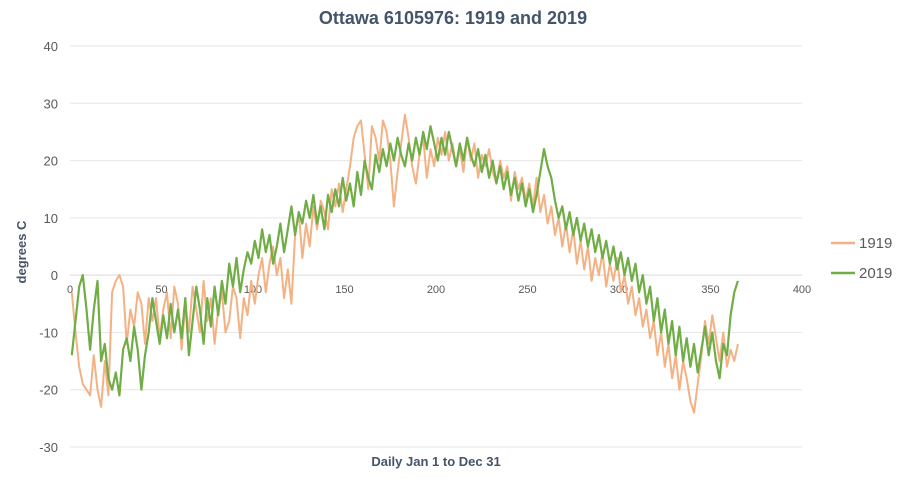 This screenshot has width=907, height=479. What do you see at coordinates (161, 290) in the screenshot?
I see `x-tick-label: 50` at bounding box center [161, 290].